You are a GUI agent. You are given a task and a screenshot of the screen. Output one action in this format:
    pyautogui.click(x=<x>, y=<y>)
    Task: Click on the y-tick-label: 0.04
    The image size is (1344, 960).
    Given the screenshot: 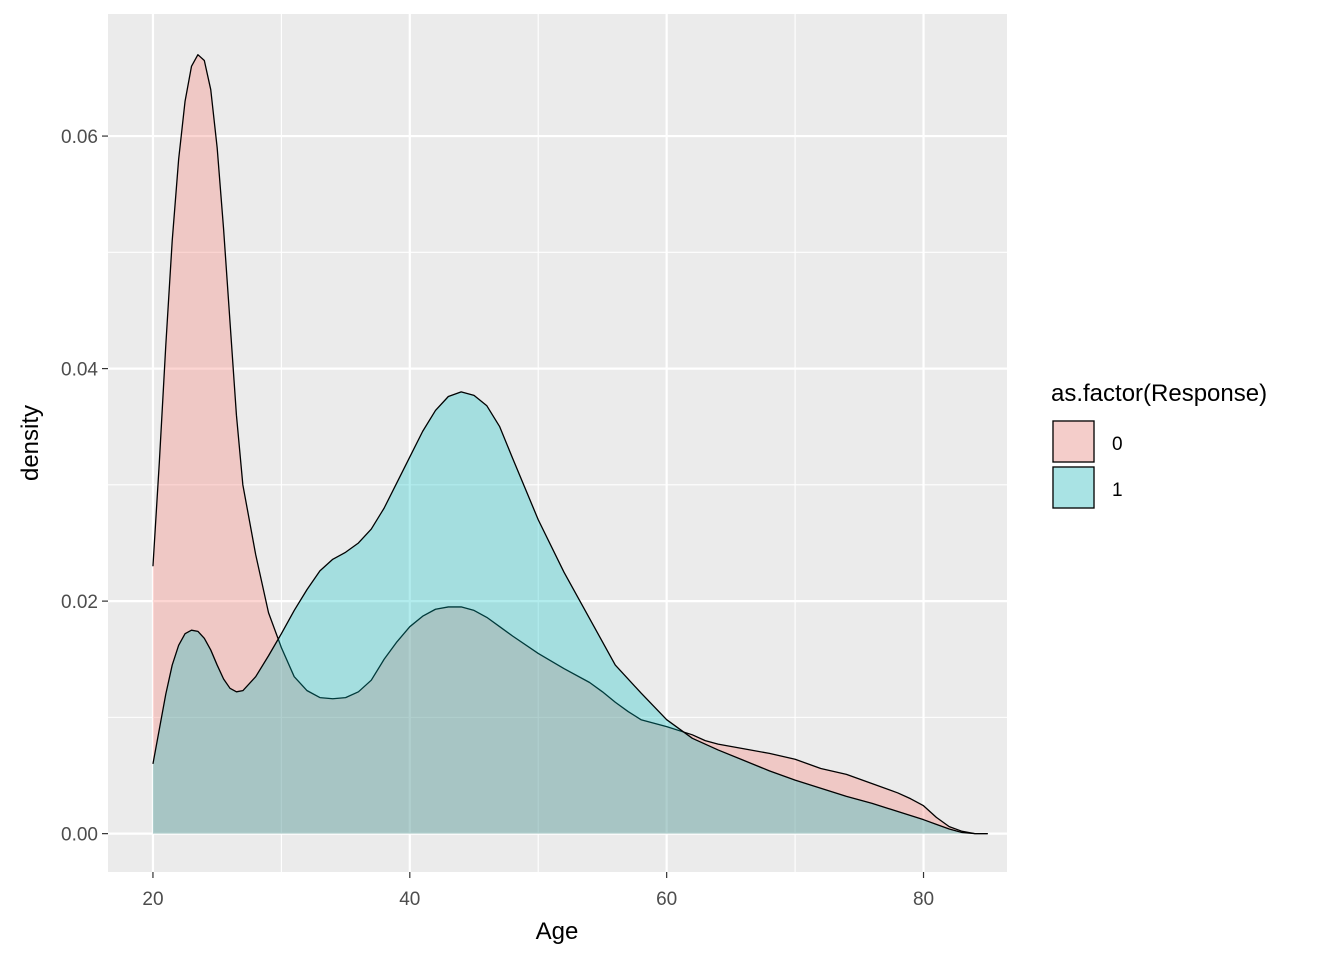 What is the action you would take?
    pyautogui.click(x=79, y=370)
    